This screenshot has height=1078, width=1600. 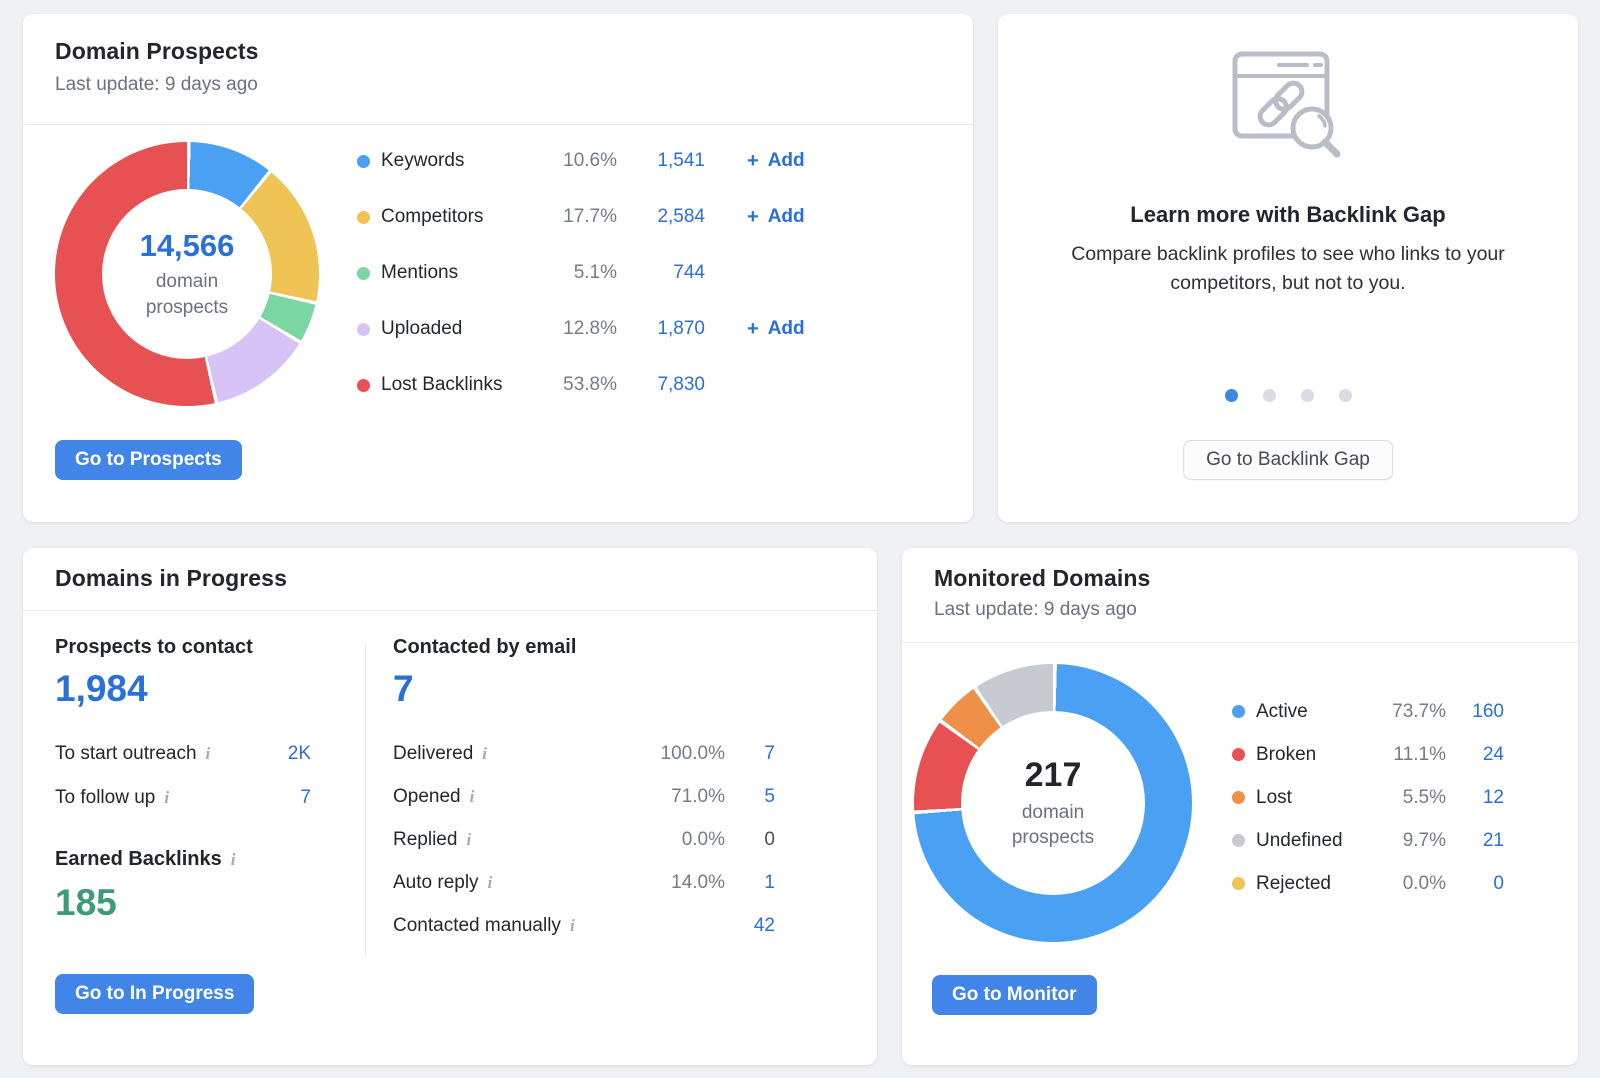 I want to click on stat-row: Contacted manually i 42, so click(x=584, y=925).